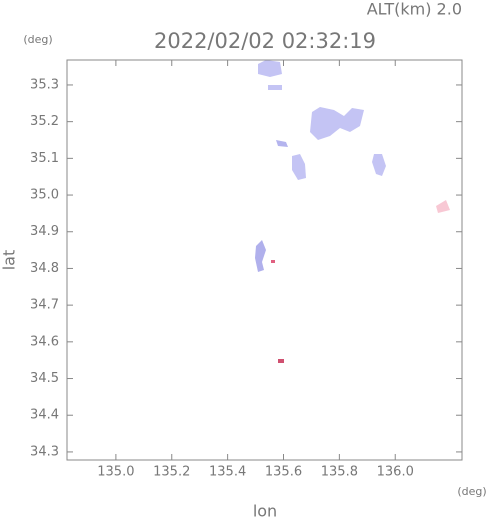 This screenshot has width=491, height=521. What do you see at coordinates (44, 195) in the screenshot?
I see `y-tick-label: 35.0` at bounding box center [44, 195].